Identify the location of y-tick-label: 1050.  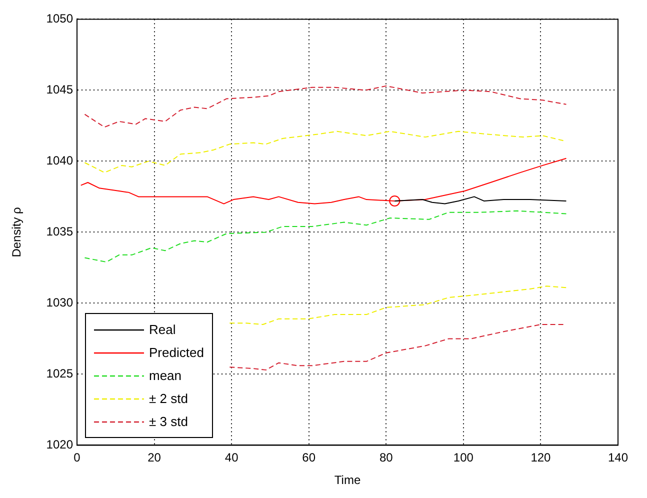
(60, 19).